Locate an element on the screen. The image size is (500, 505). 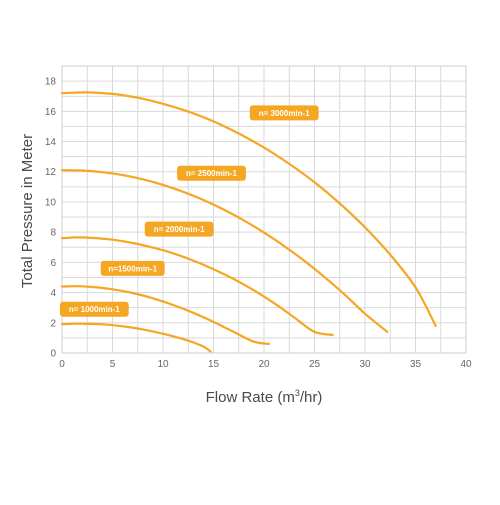
y-tick-label: 8 is located at coordinates (53, 233).